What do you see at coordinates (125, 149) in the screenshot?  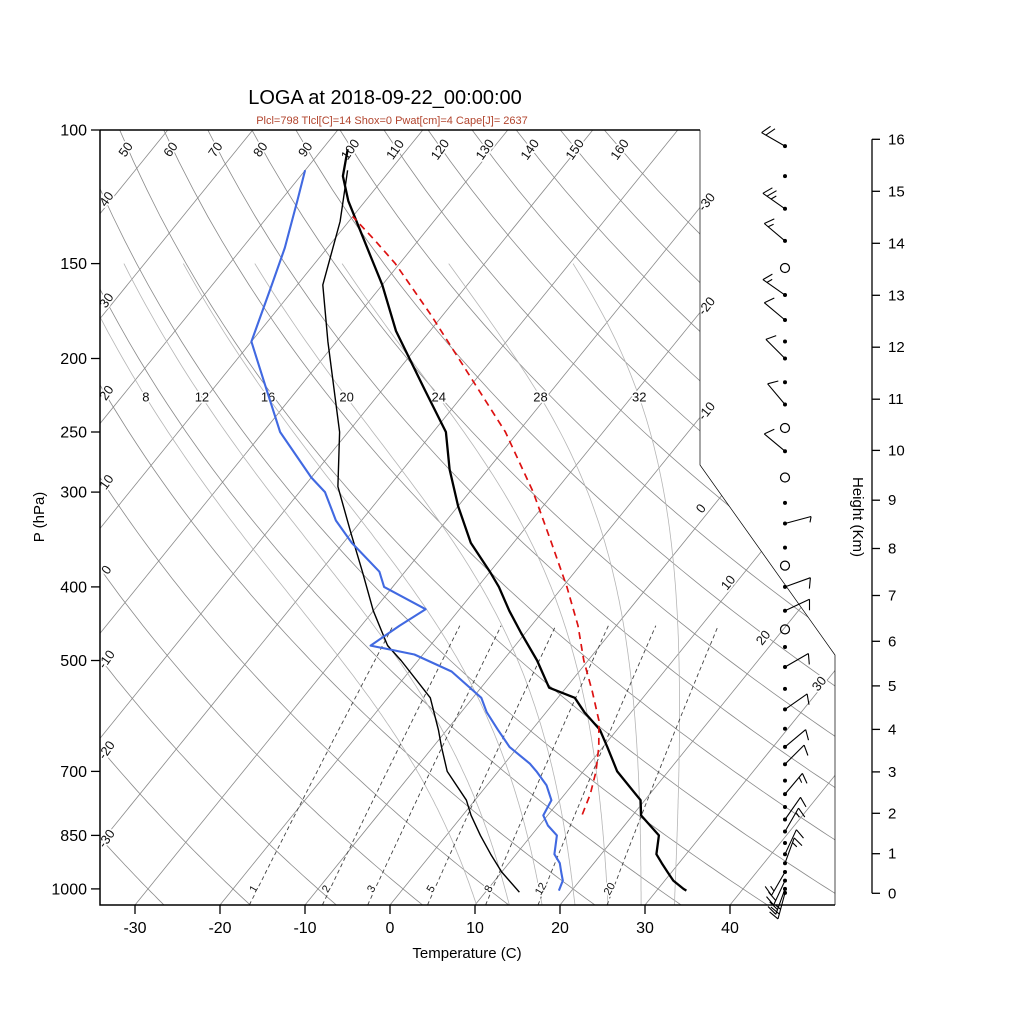 I see `svg-text: 50` at bounding box center [125, 149].